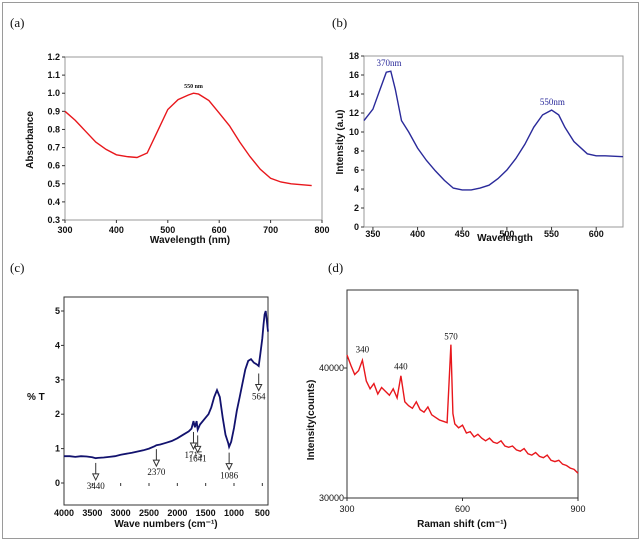 Image resolution: width=642 pixels, height=542 pixels. What do you see at coordinates (462, 509) in the screenshot?
I see `panel-d-xtick-label: 600` at bounding box center [462, 509].